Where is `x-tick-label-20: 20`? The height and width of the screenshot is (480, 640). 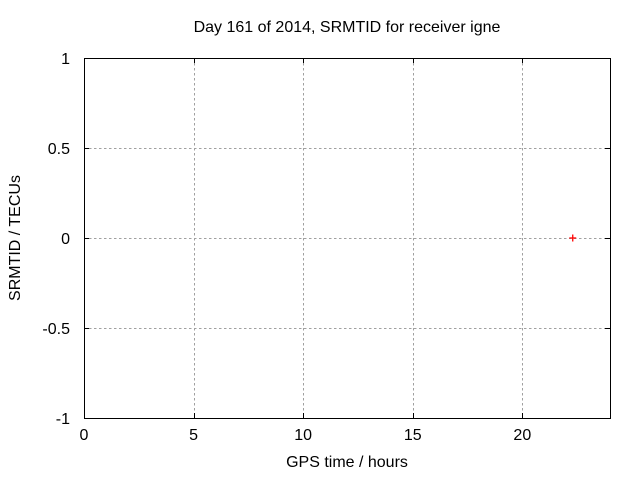
x-tick-label-20: 20 is located at coordinates (522, 435).